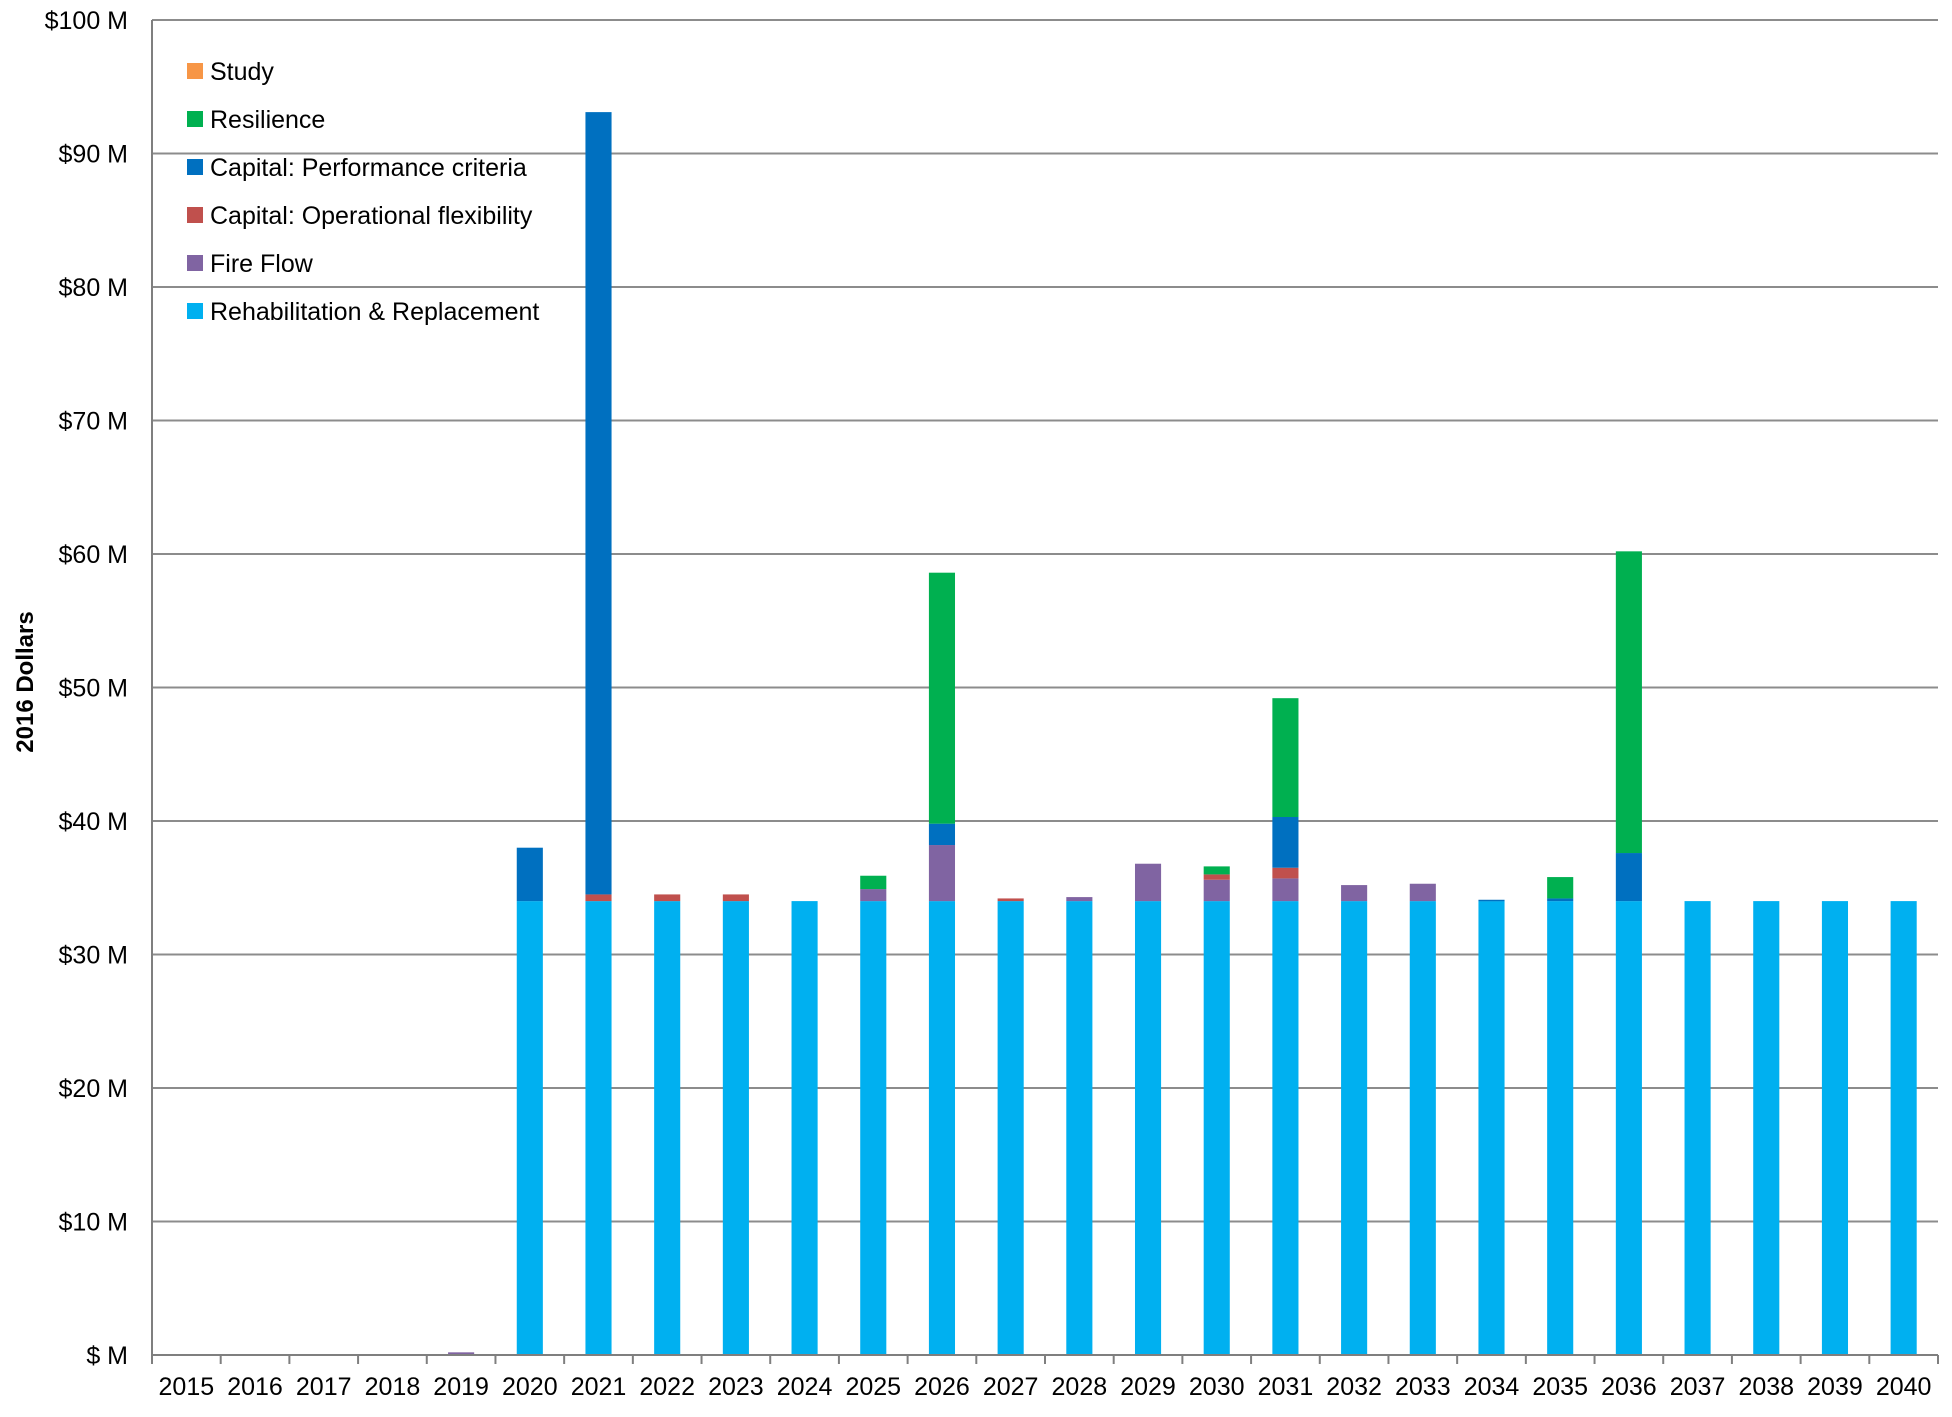  Describe the element at coordinates (461, 1387) in the screenshot. I see `x-tick-label: 2019` at that location.